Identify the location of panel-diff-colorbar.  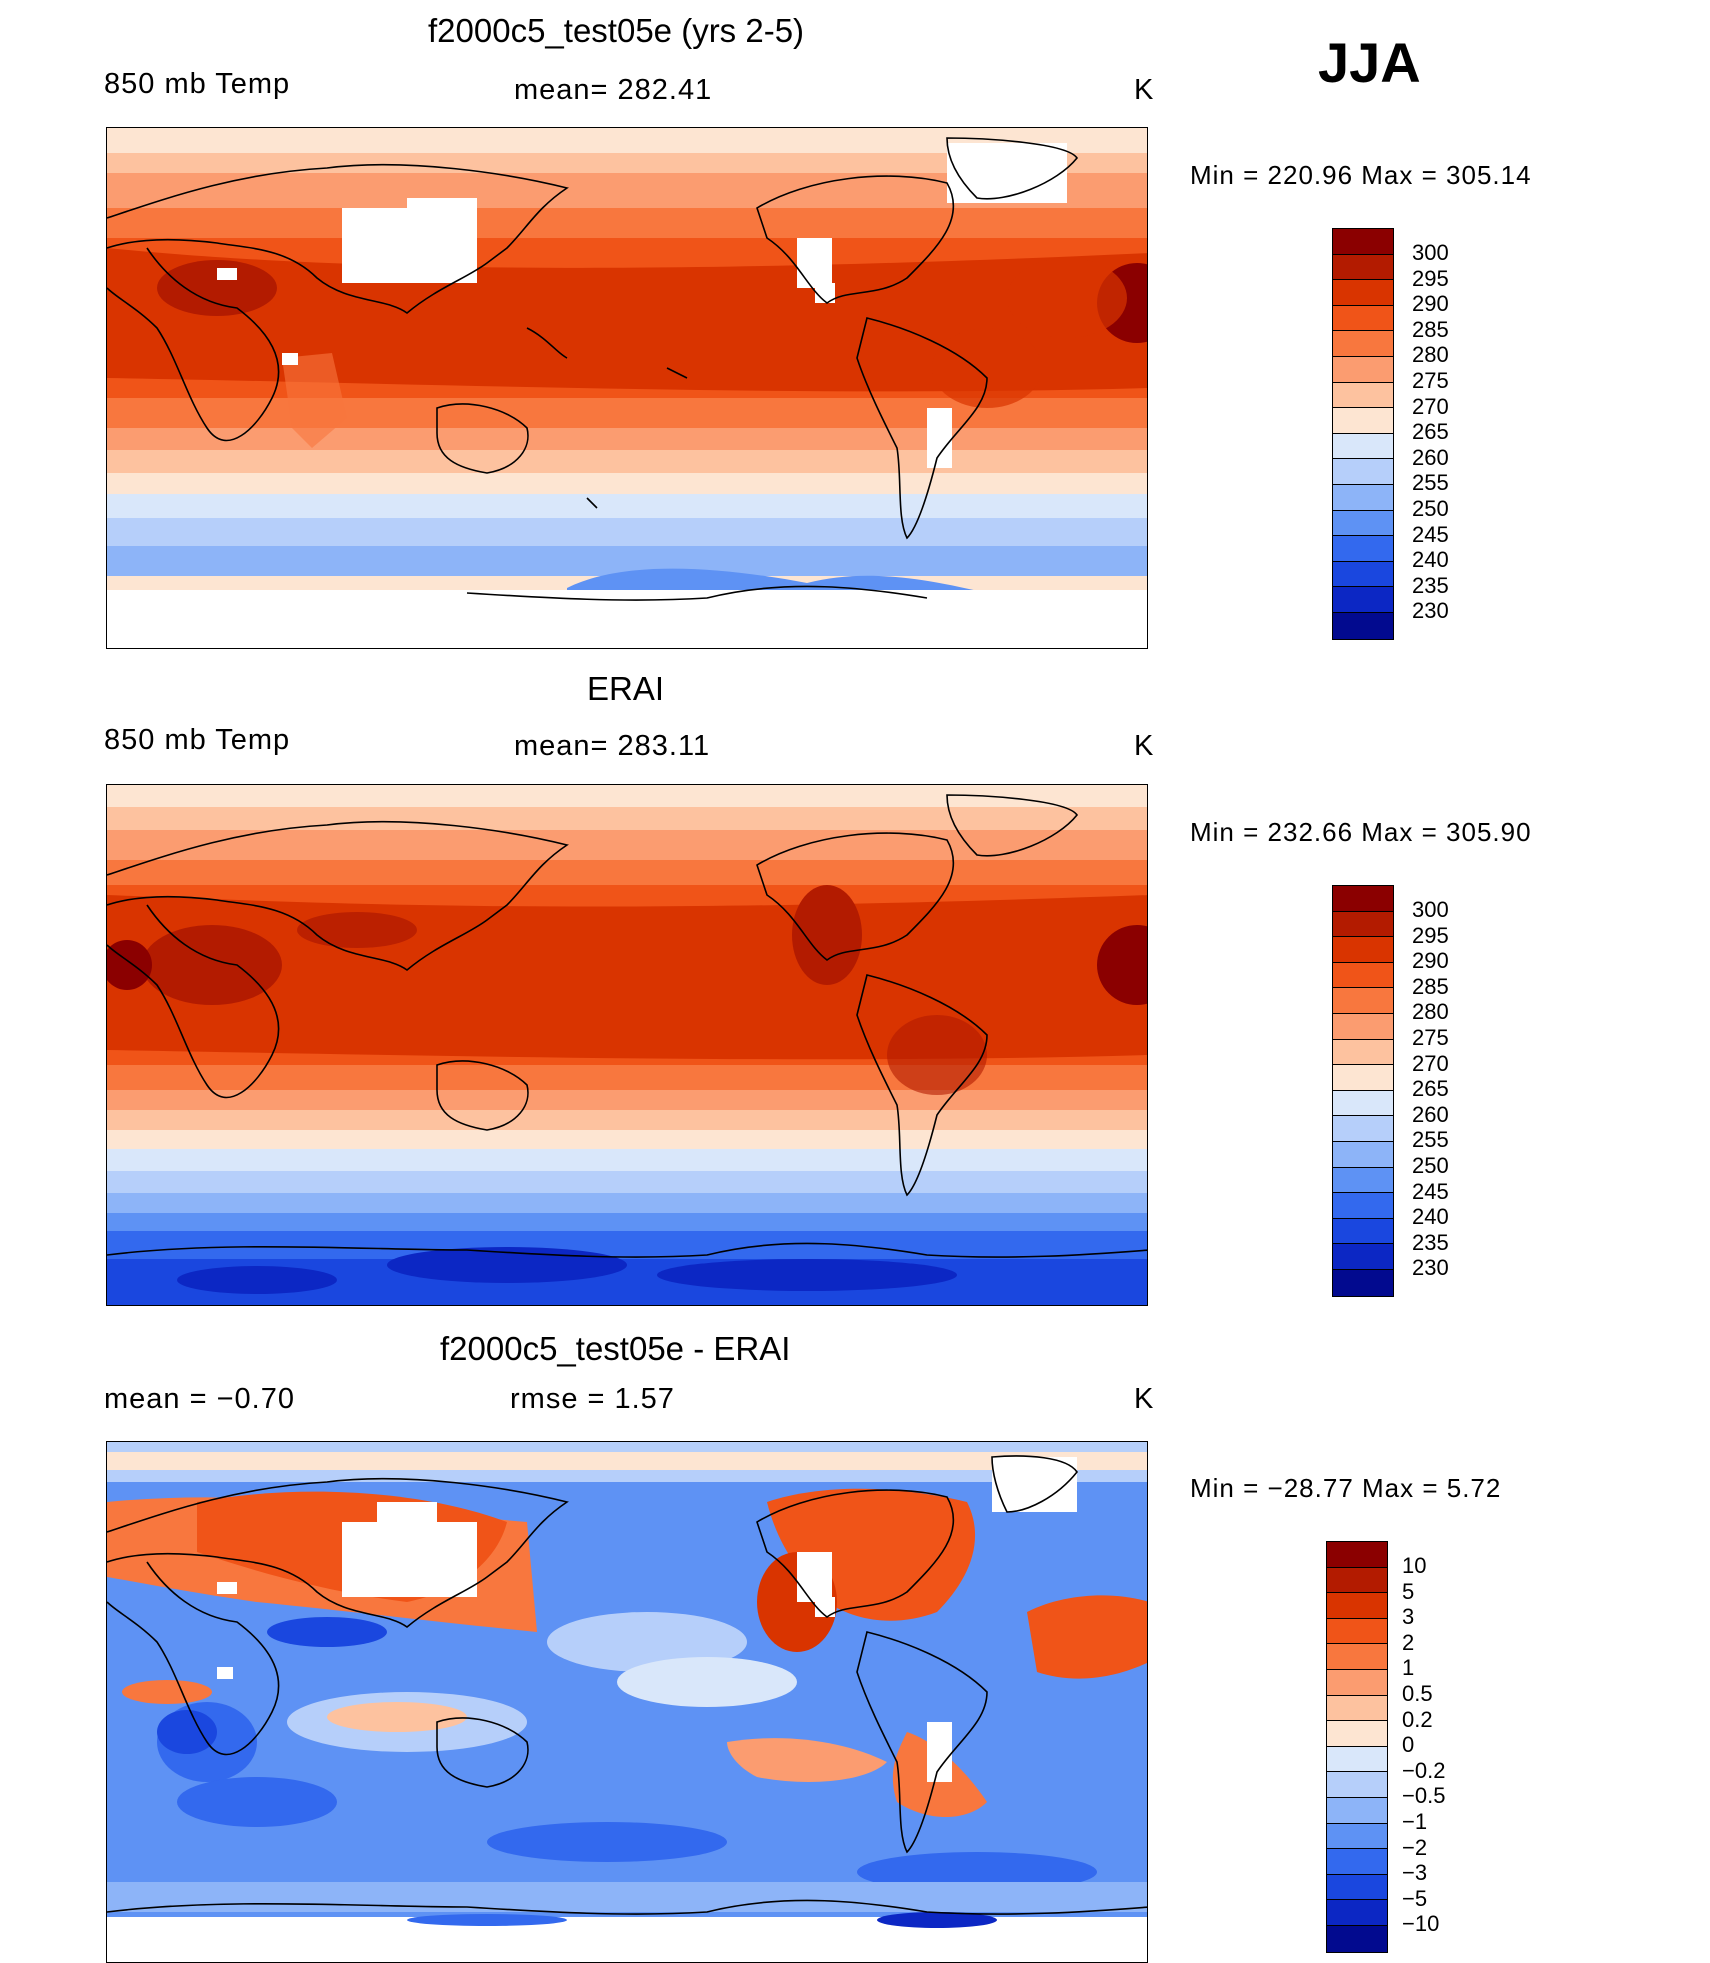
(1357, 1747).